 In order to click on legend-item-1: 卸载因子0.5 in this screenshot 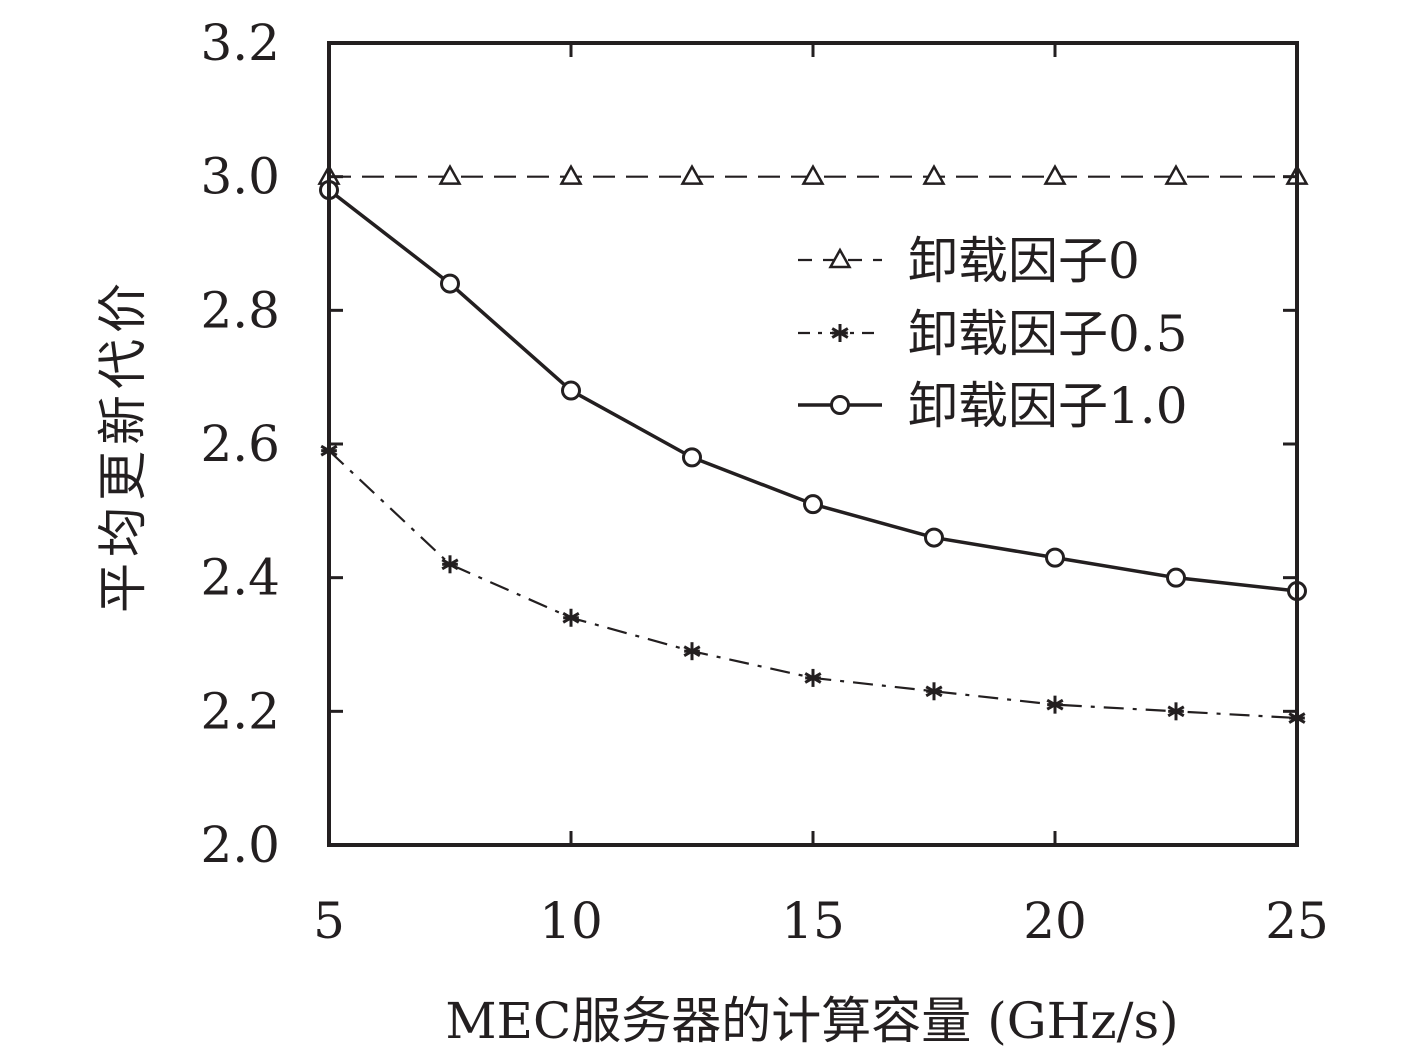, I will do `click(993, 334)`.